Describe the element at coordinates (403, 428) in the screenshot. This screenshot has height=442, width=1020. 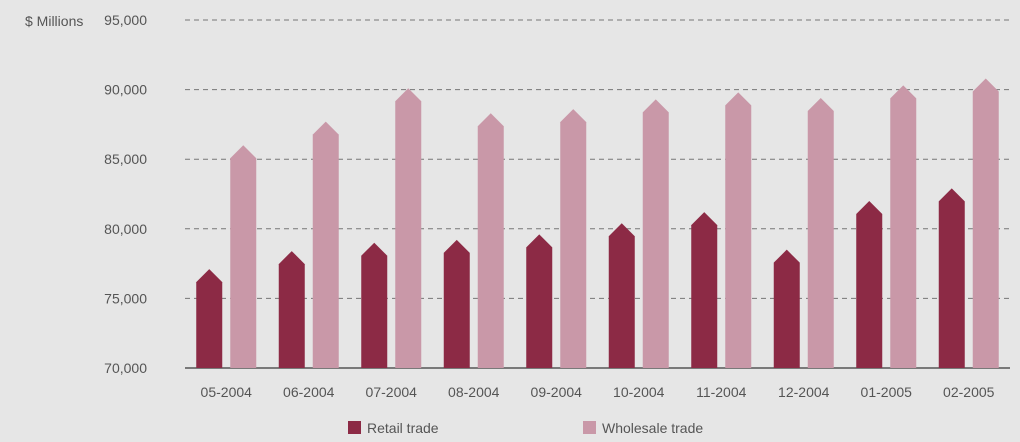
I see `legend-label-retail: Retail trade` at that location.